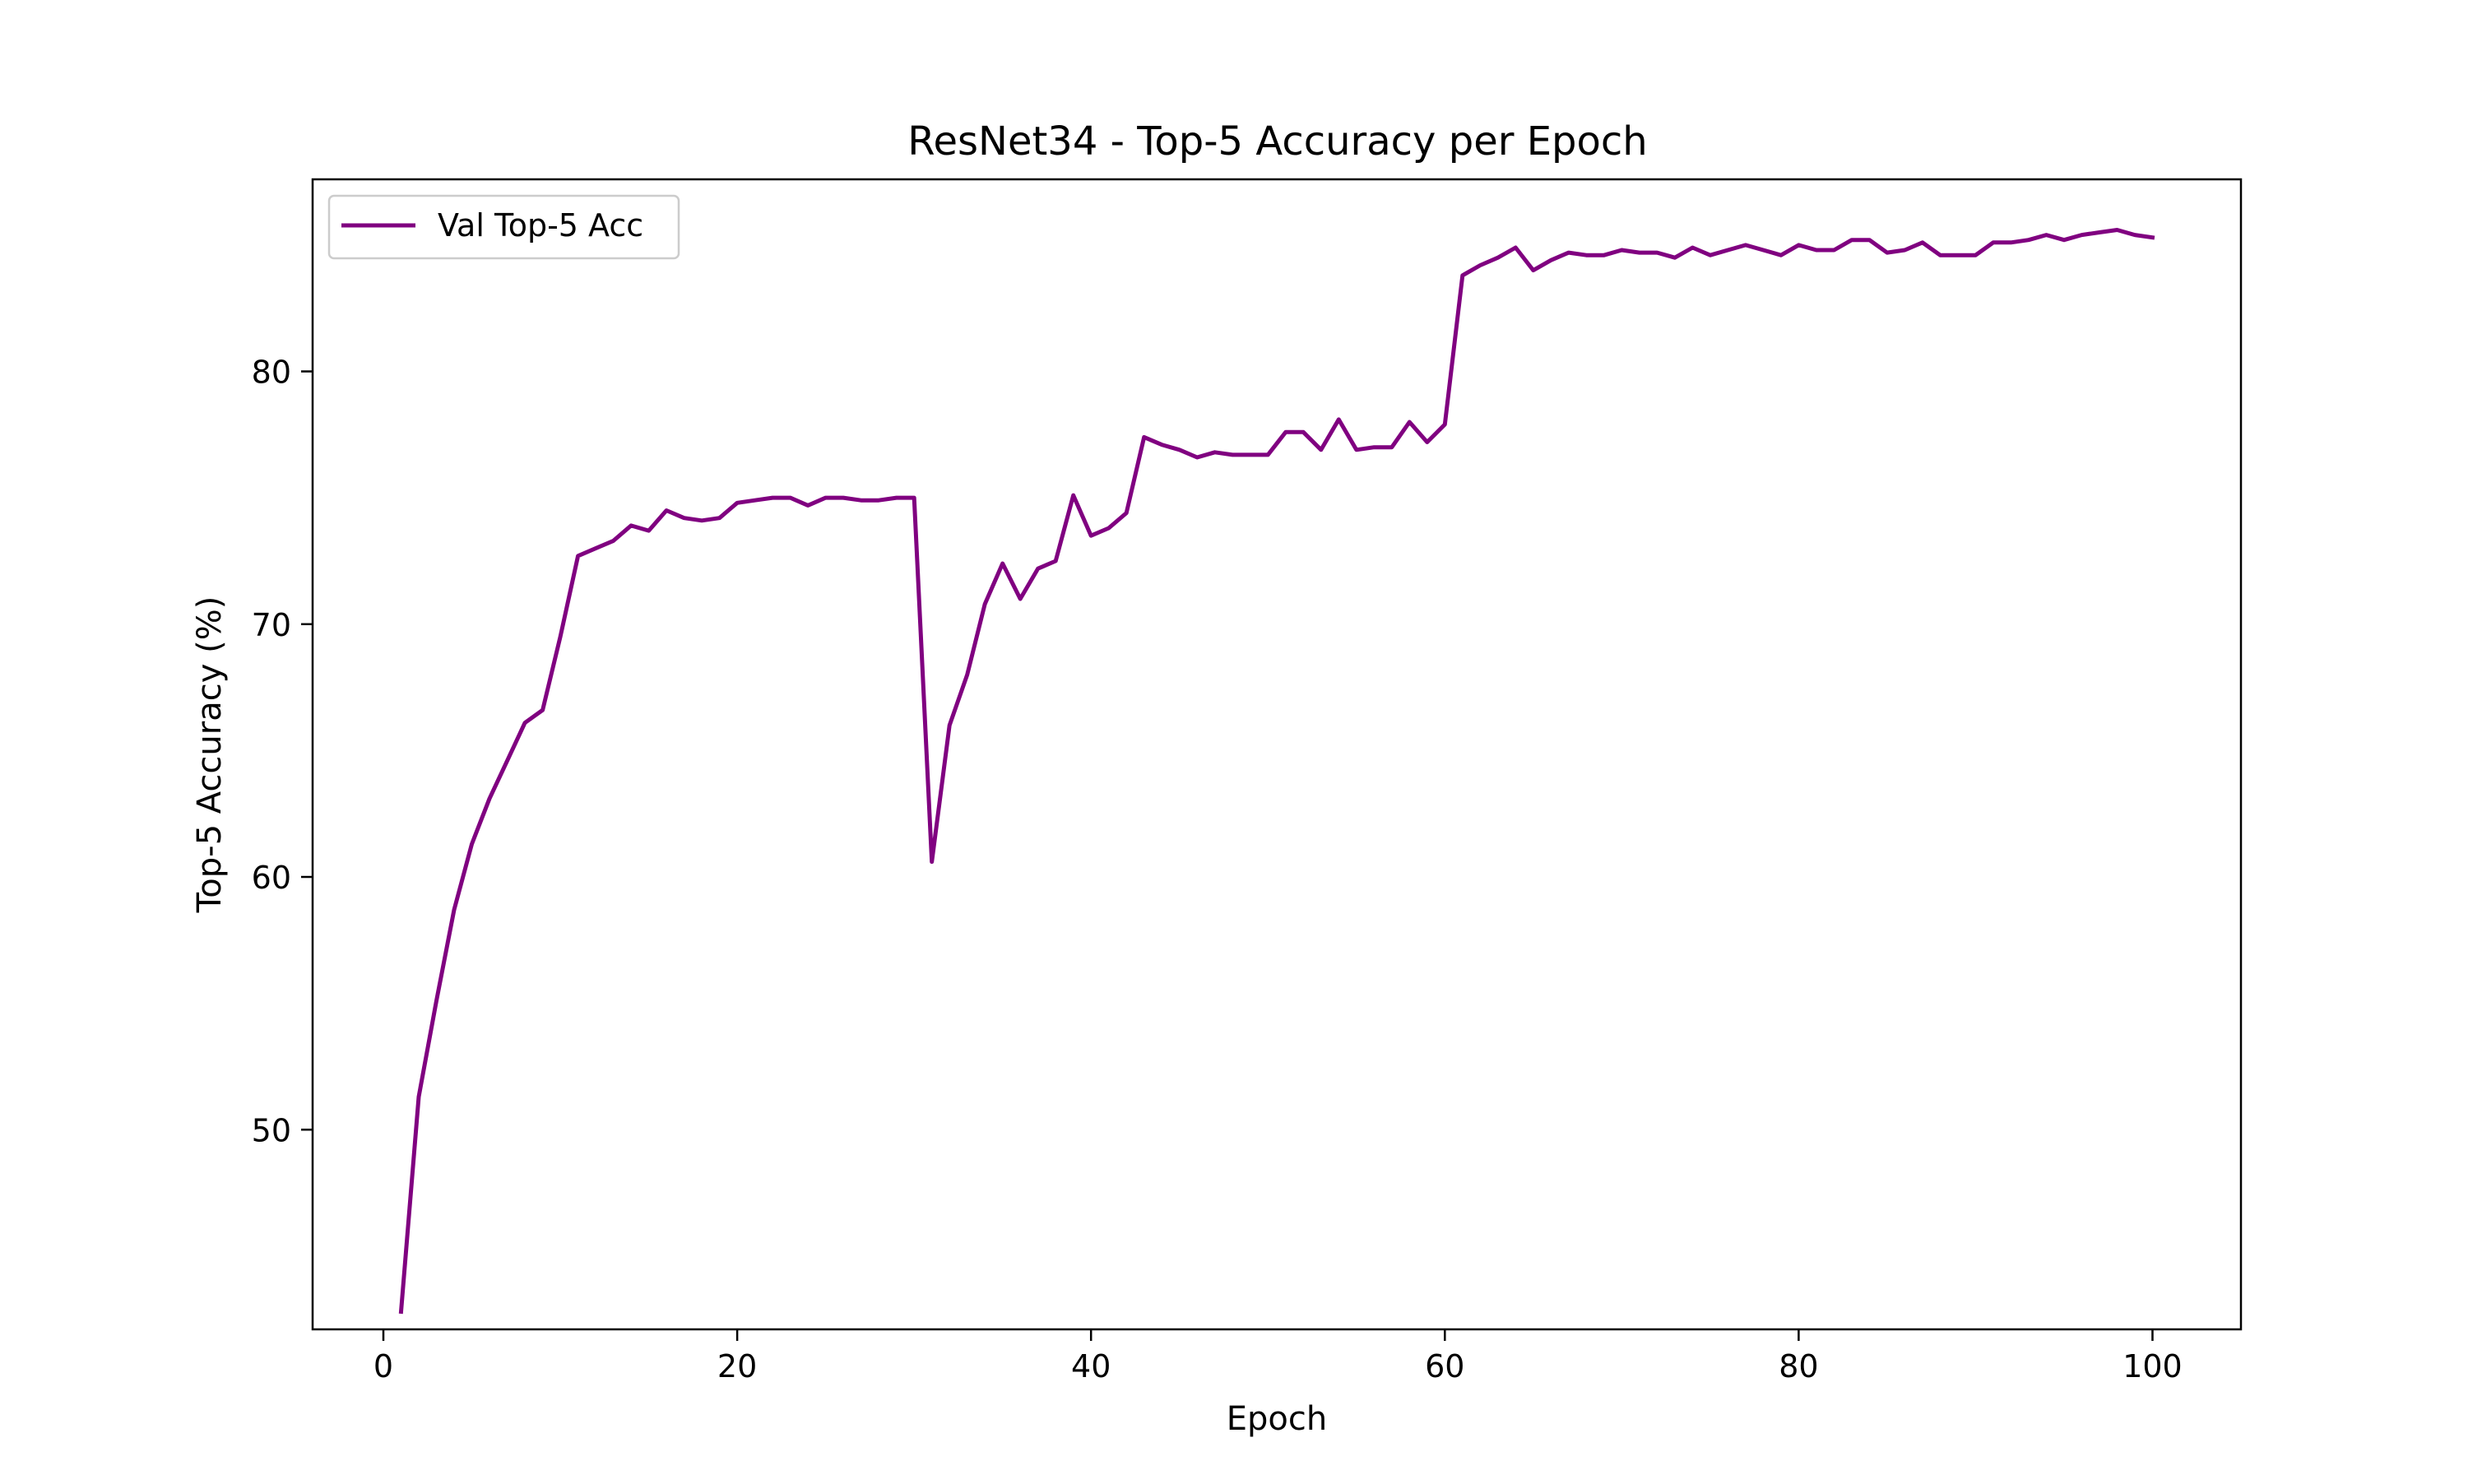  What do you see at coordinates (540, 225) in the screenshot?
I see `legend-label: Val Top-5 Acc` at bounding box center [540, 225].